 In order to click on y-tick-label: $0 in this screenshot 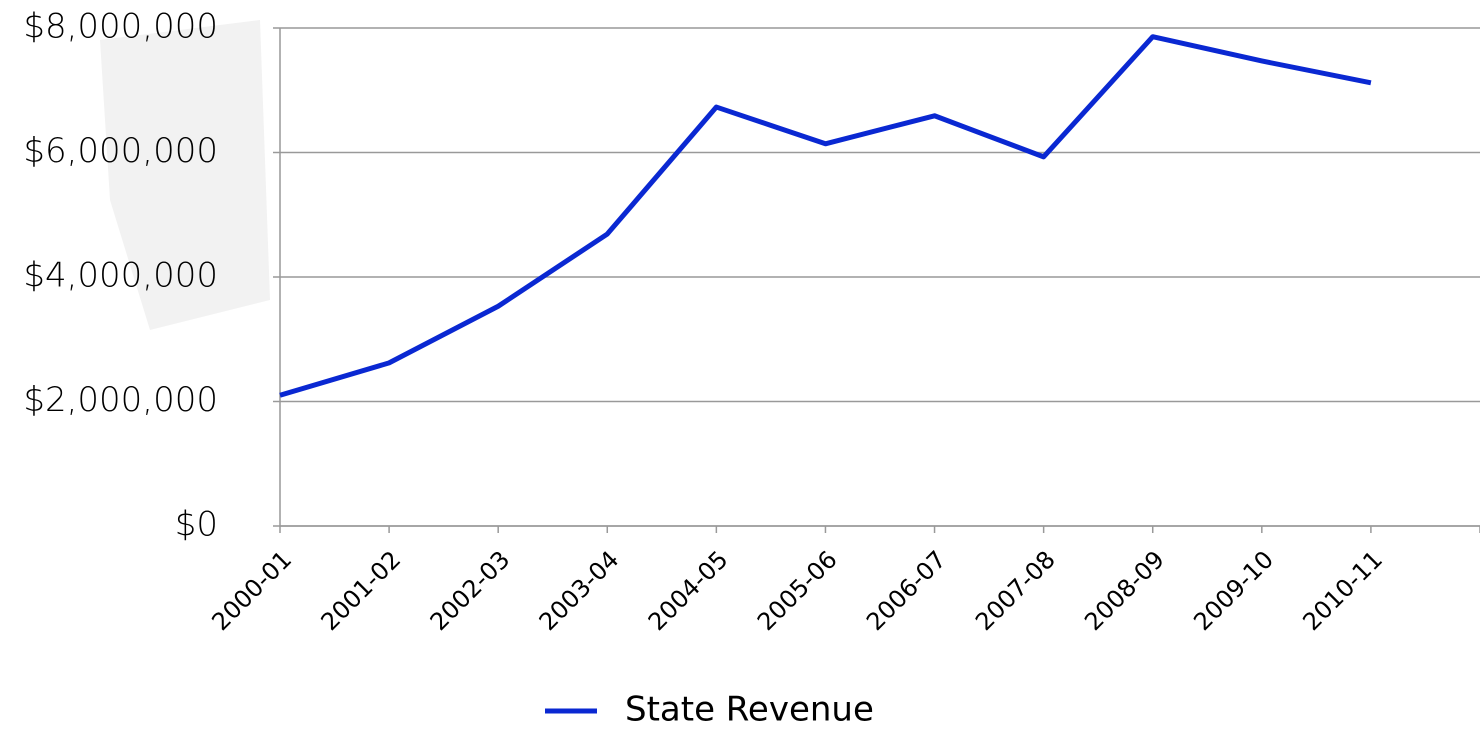, I will do `click(196, 525)`.